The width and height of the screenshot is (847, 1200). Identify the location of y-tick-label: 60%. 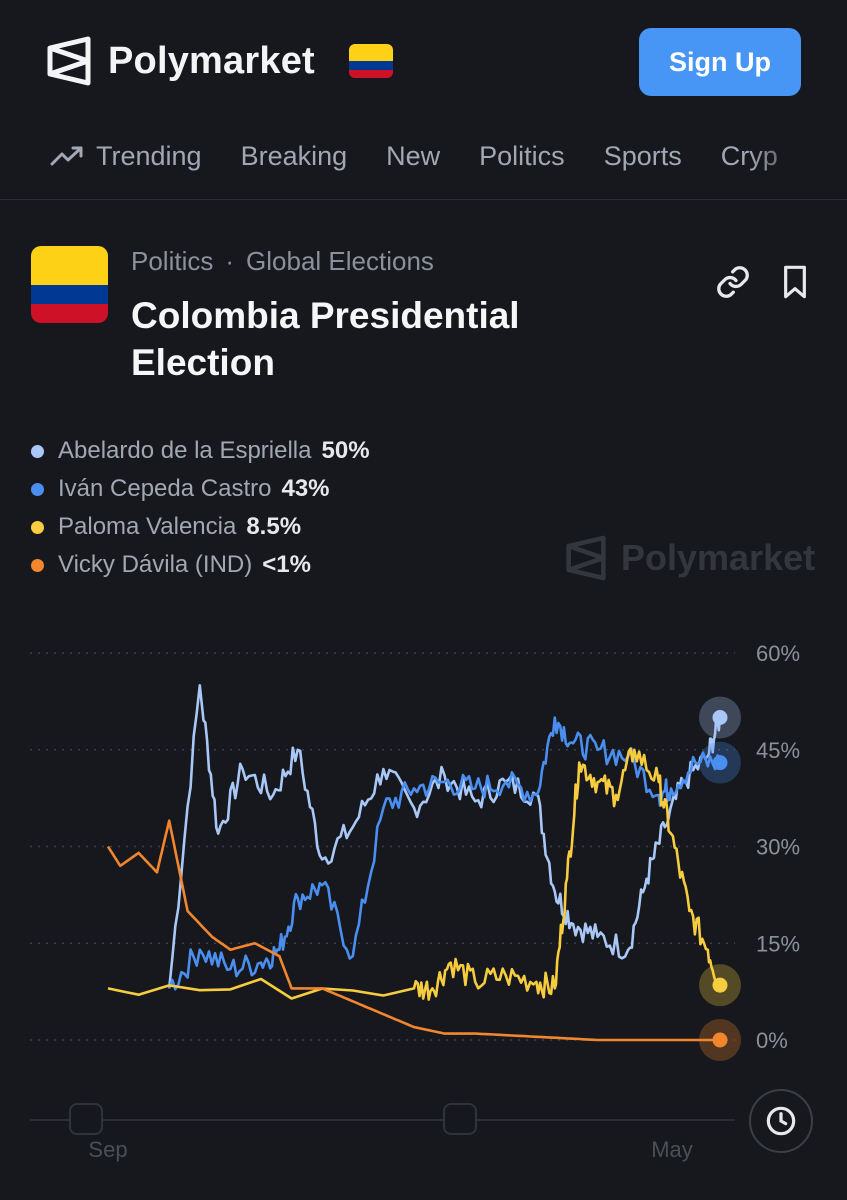
(778, 653).